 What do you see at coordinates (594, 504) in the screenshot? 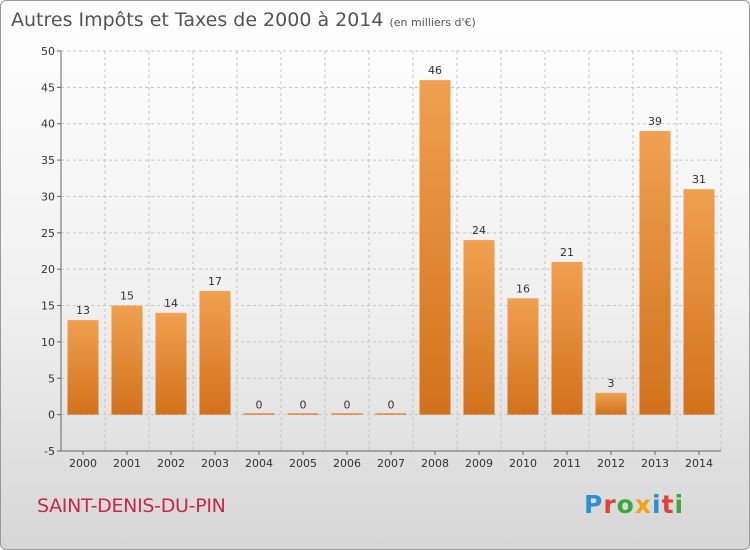
I see `logo-letter: P` at bounding box center [594, 504].